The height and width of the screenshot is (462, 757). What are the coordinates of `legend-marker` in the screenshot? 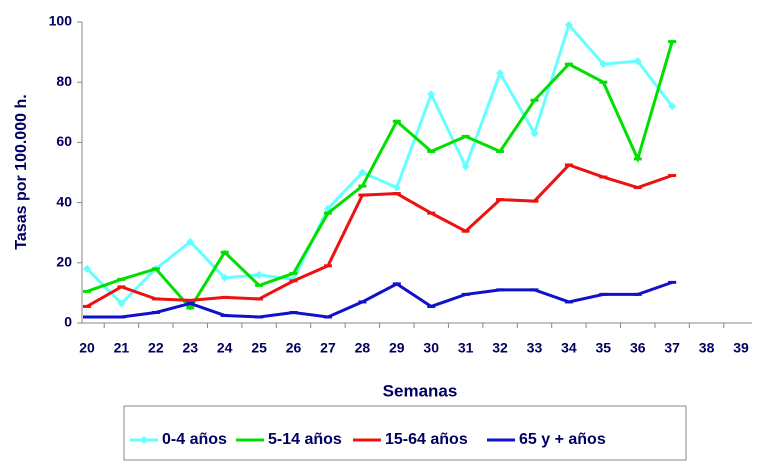 It's located at (144, 440).